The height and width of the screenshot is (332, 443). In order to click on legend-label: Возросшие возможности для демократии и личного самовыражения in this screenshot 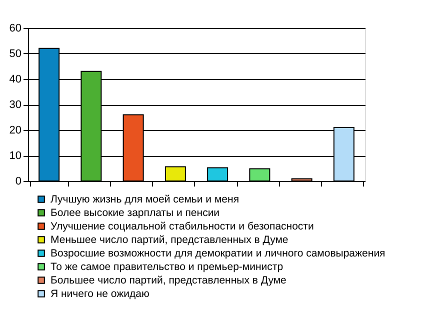, I will do `click(218, 253)`.